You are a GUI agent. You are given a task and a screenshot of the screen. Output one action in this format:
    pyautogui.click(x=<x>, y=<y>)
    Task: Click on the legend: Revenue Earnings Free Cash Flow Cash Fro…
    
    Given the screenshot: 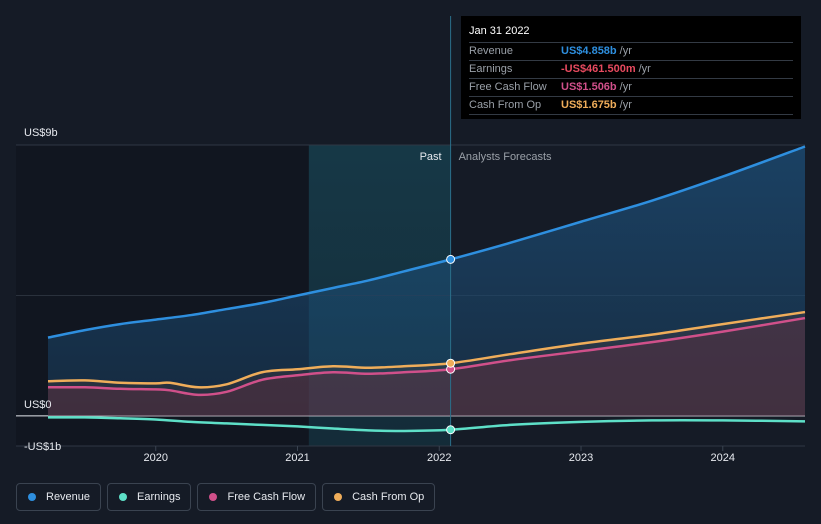 What is the action you would take?
    pyautogui.click(x=226, y=497)
    